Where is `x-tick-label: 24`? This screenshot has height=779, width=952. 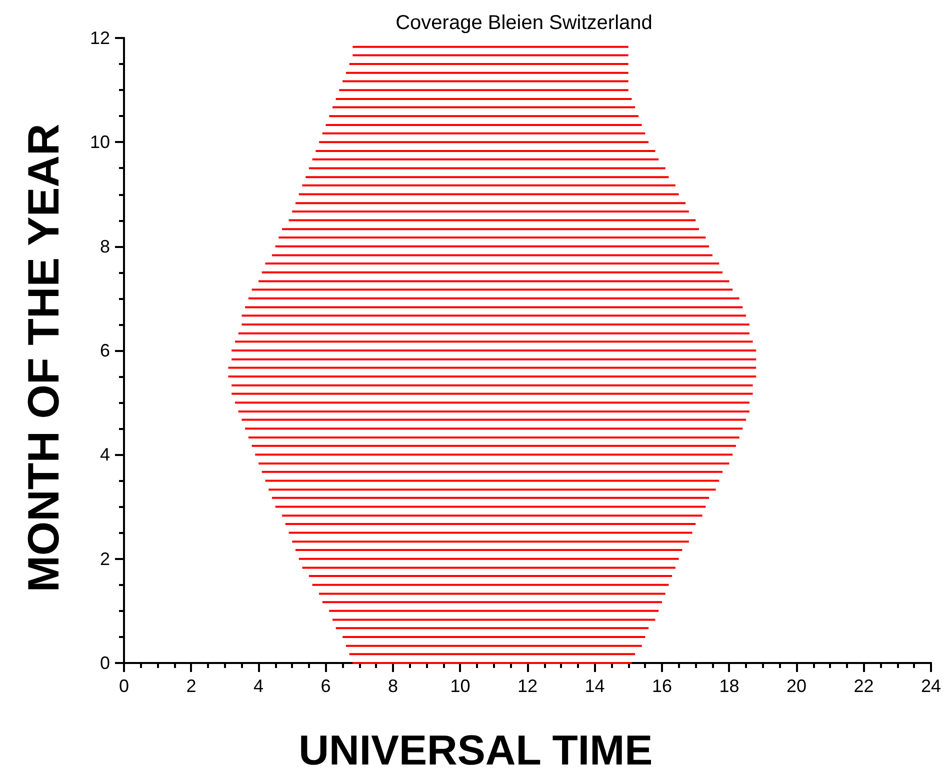 x-tick-label: 24 is located at coordinates (931, 686).